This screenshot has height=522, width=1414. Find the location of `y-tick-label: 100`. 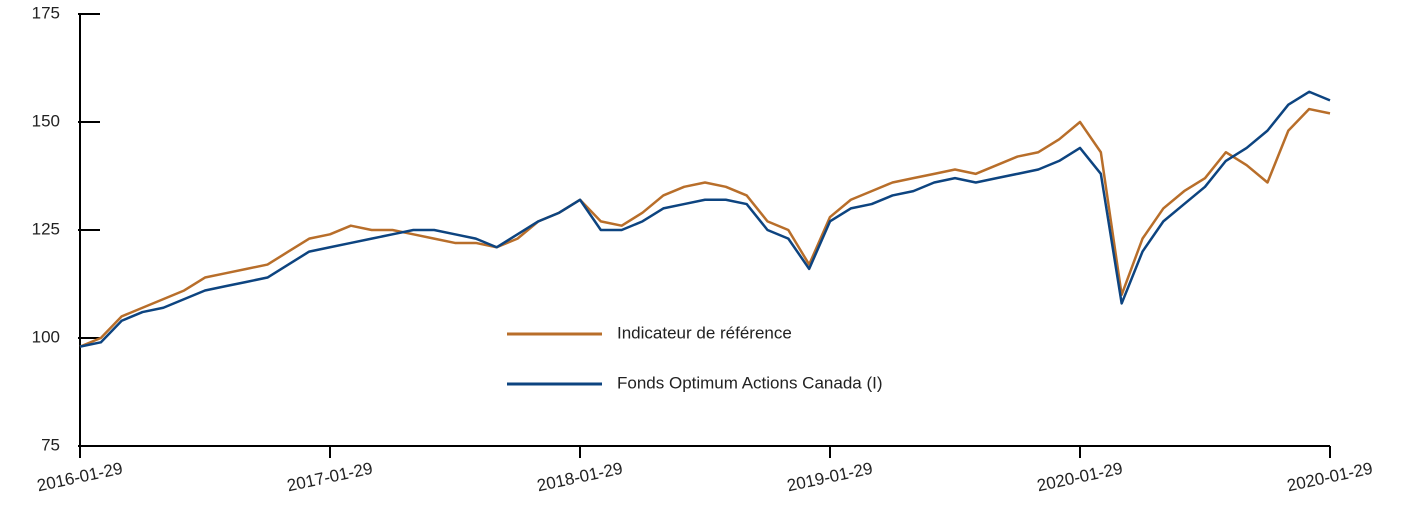

y-tick-label: 100 is located at coordinates (46, 336).